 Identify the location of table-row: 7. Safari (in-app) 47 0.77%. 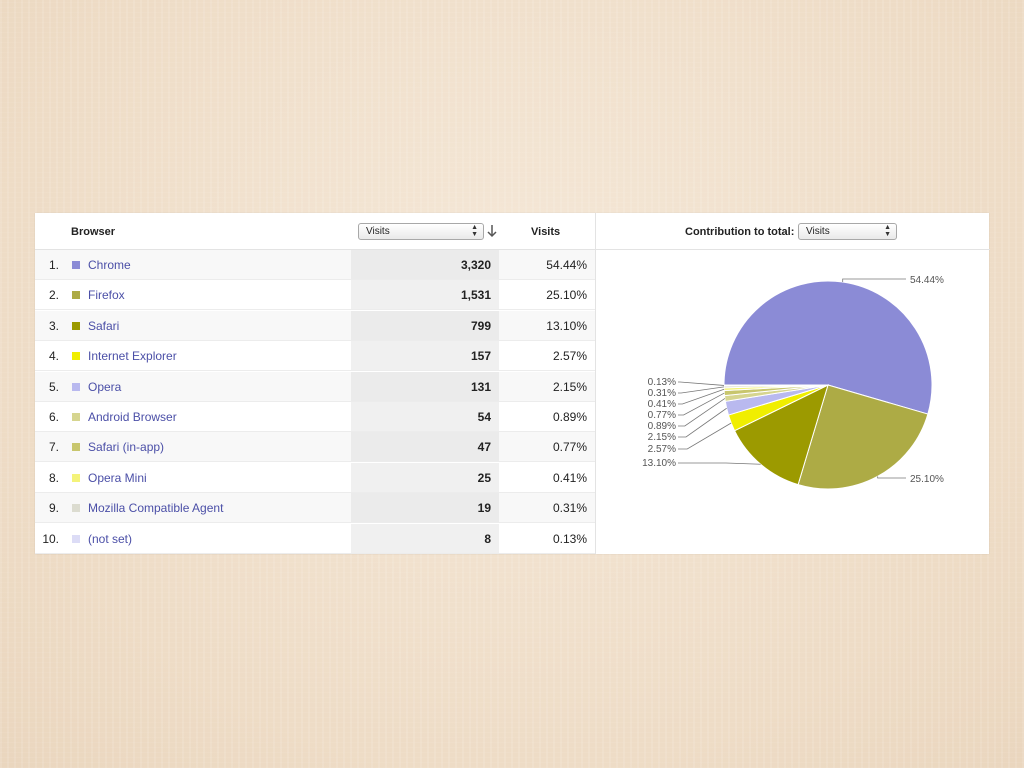
(315, 447).